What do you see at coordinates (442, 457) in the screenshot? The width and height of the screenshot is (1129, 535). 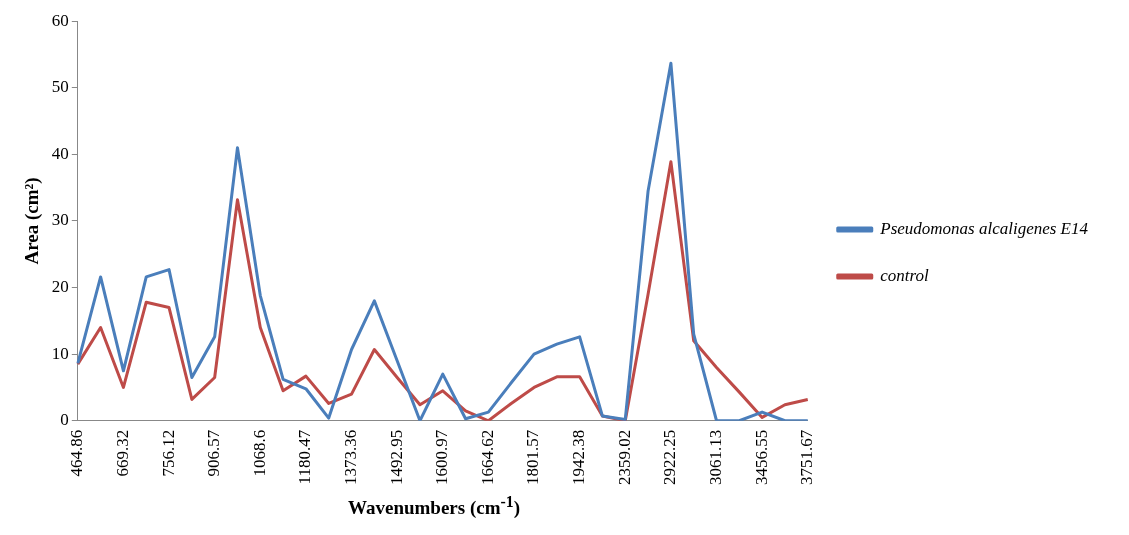 I see `x-tick-label: 1600.97` at bounding box center [442, 457].